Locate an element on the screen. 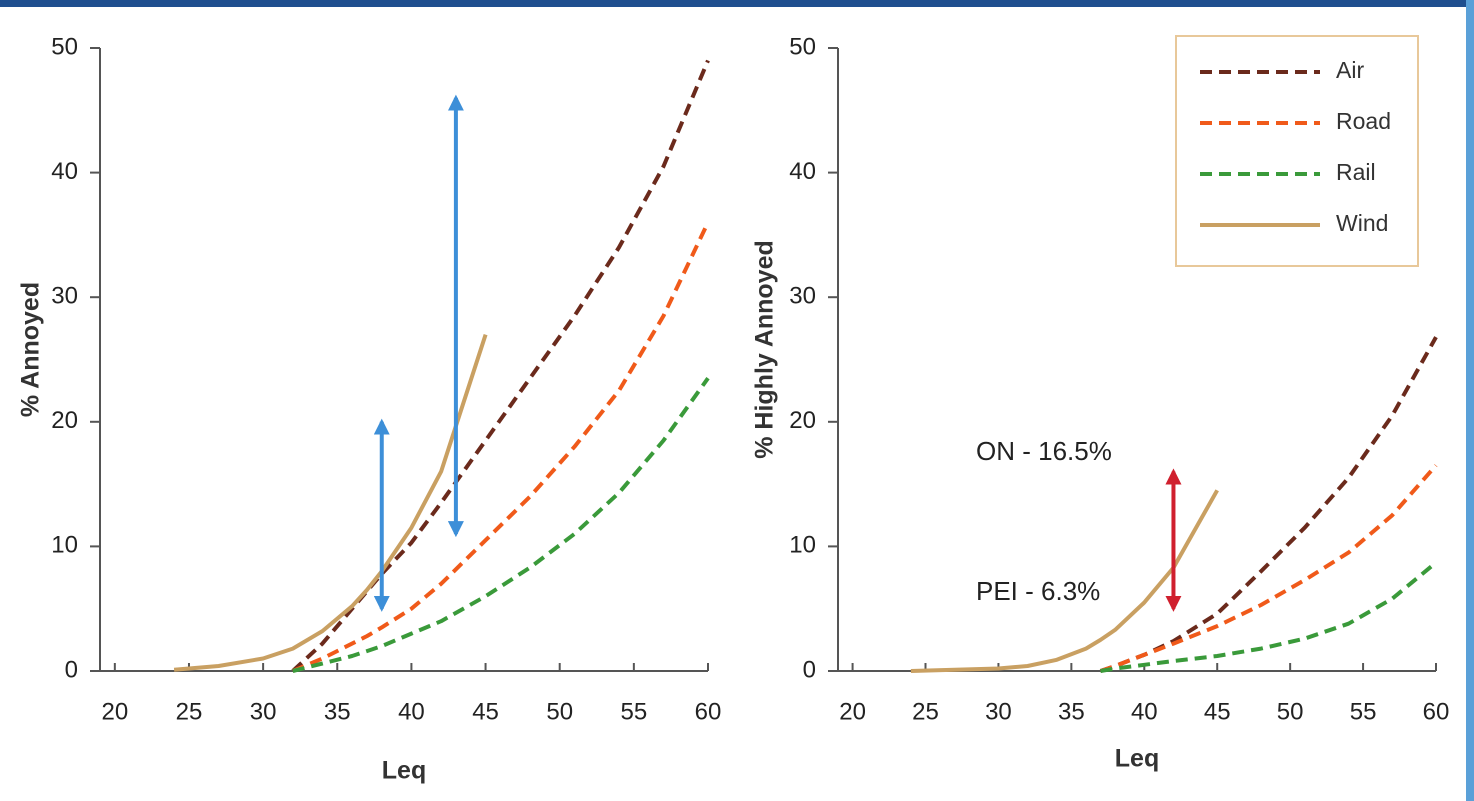 The height and width of the screenshot is (801, 1474). legend-label: Air is located at coordinates (1350, 70).